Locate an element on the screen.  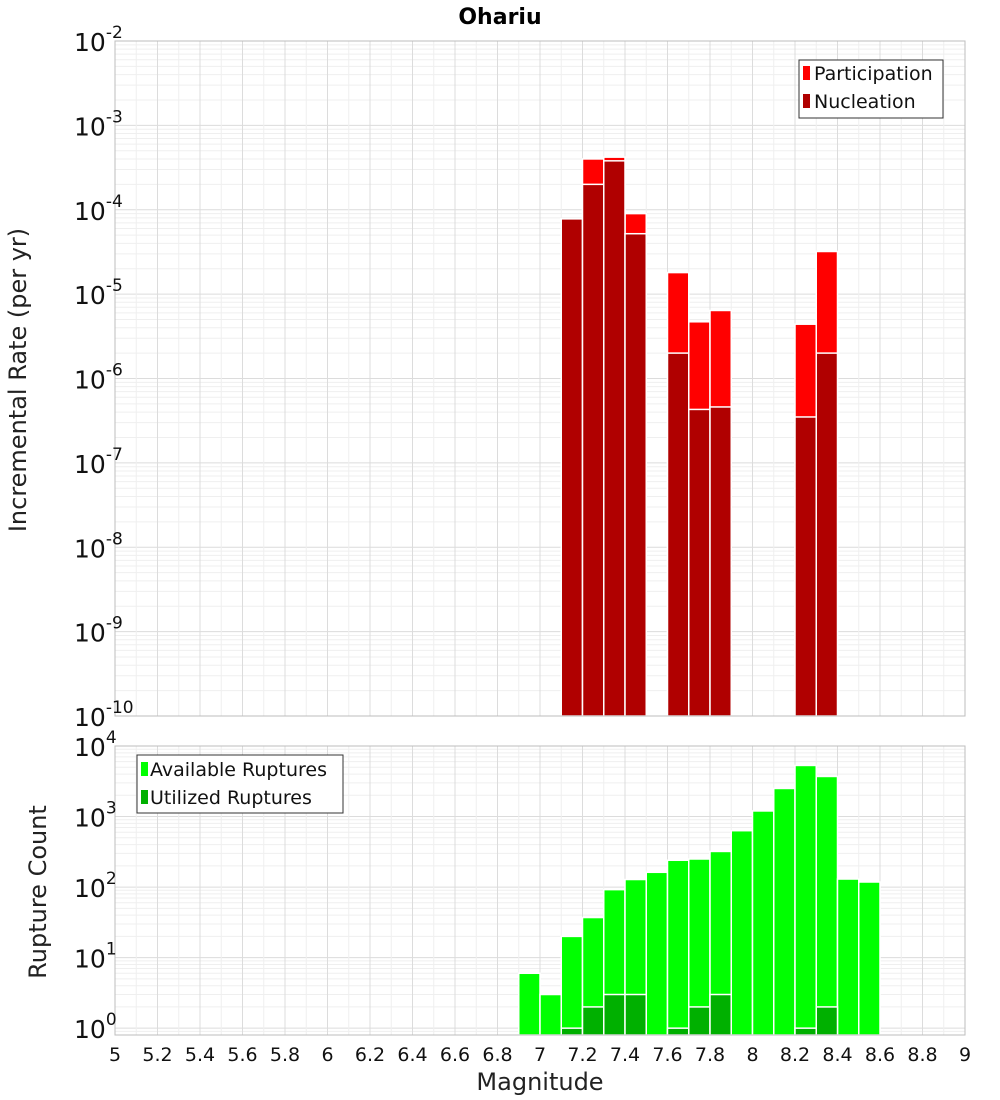
x-tick-label: 7 is located at coordinates (540, 1055).